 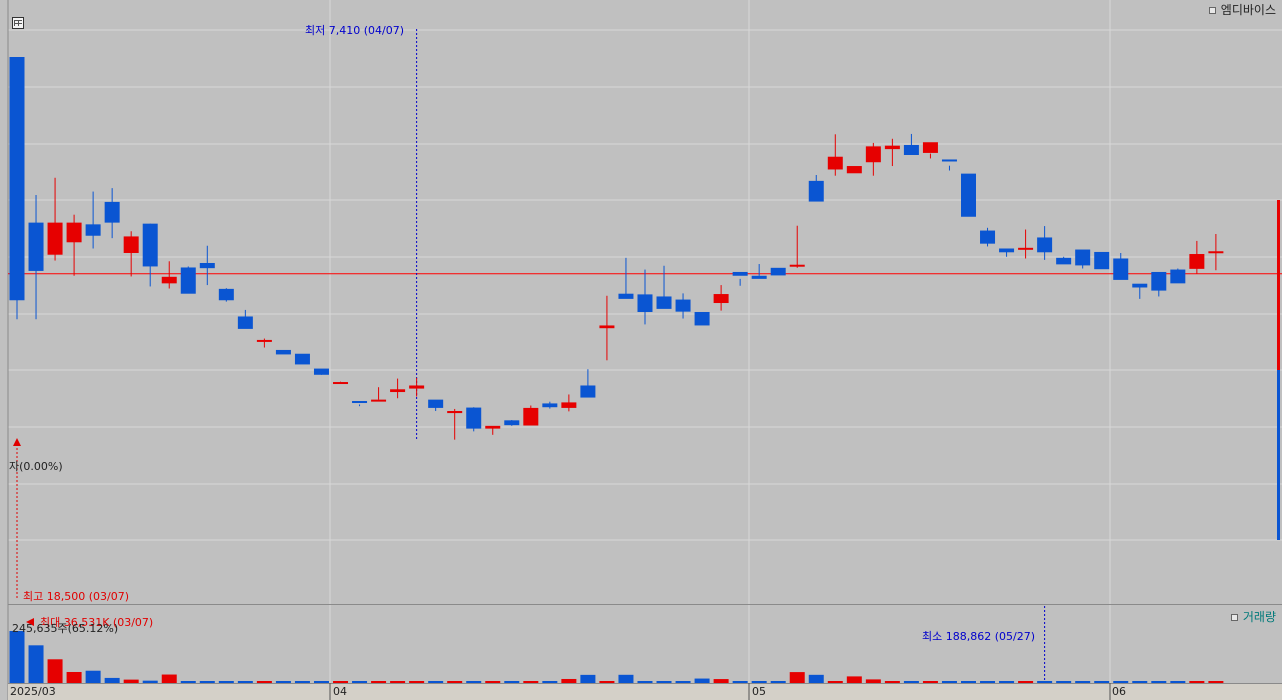 I want to click on x-tick-label: 06, so click(x=1119, y=691).